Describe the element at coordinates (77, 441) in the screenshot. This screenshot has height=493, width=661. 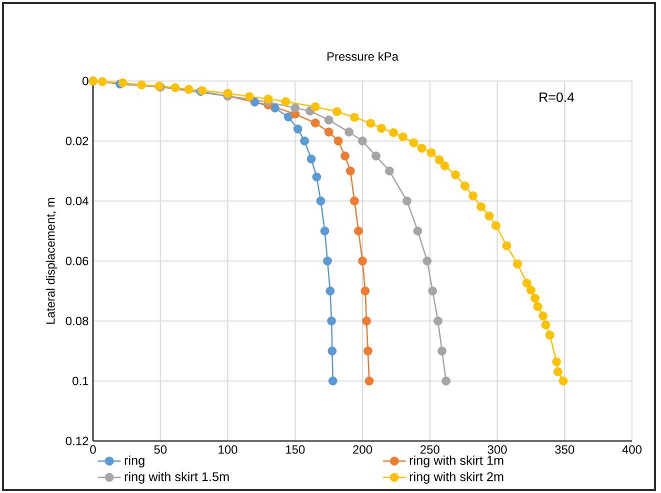
I see `y-tick-label: 0.12` at that location.